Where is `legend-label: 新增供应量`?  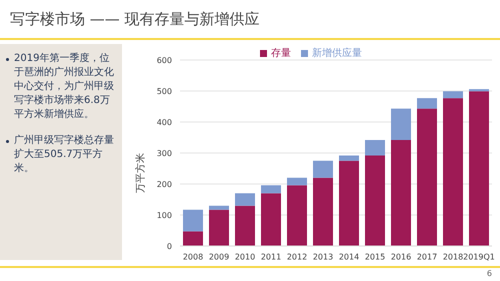
legend-label: 新增供应量 is located at coordinates (337, 53).